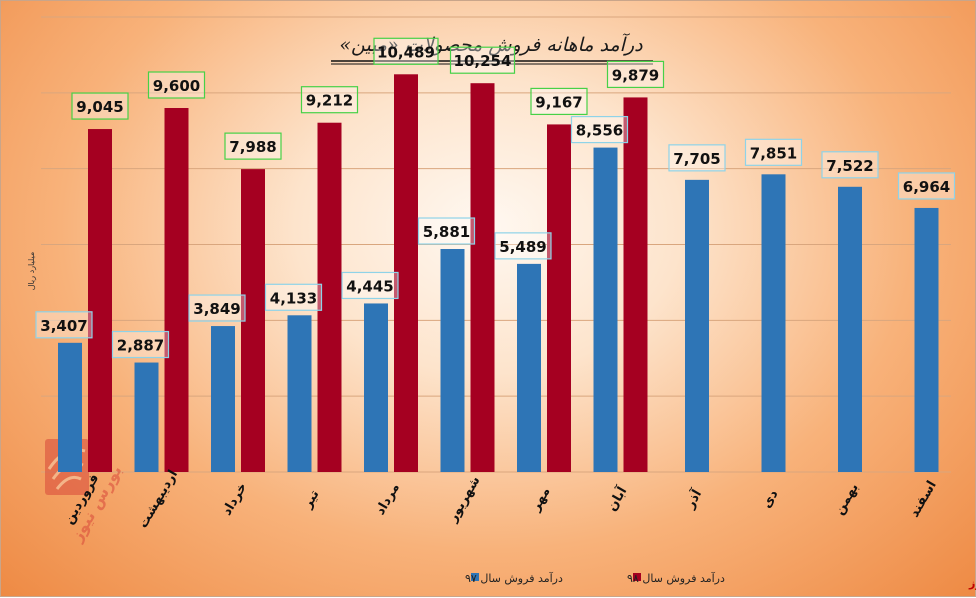 The width and height of the screenshot is (976, 598). I want to click on data-label: 4,445, so click(369, 286).